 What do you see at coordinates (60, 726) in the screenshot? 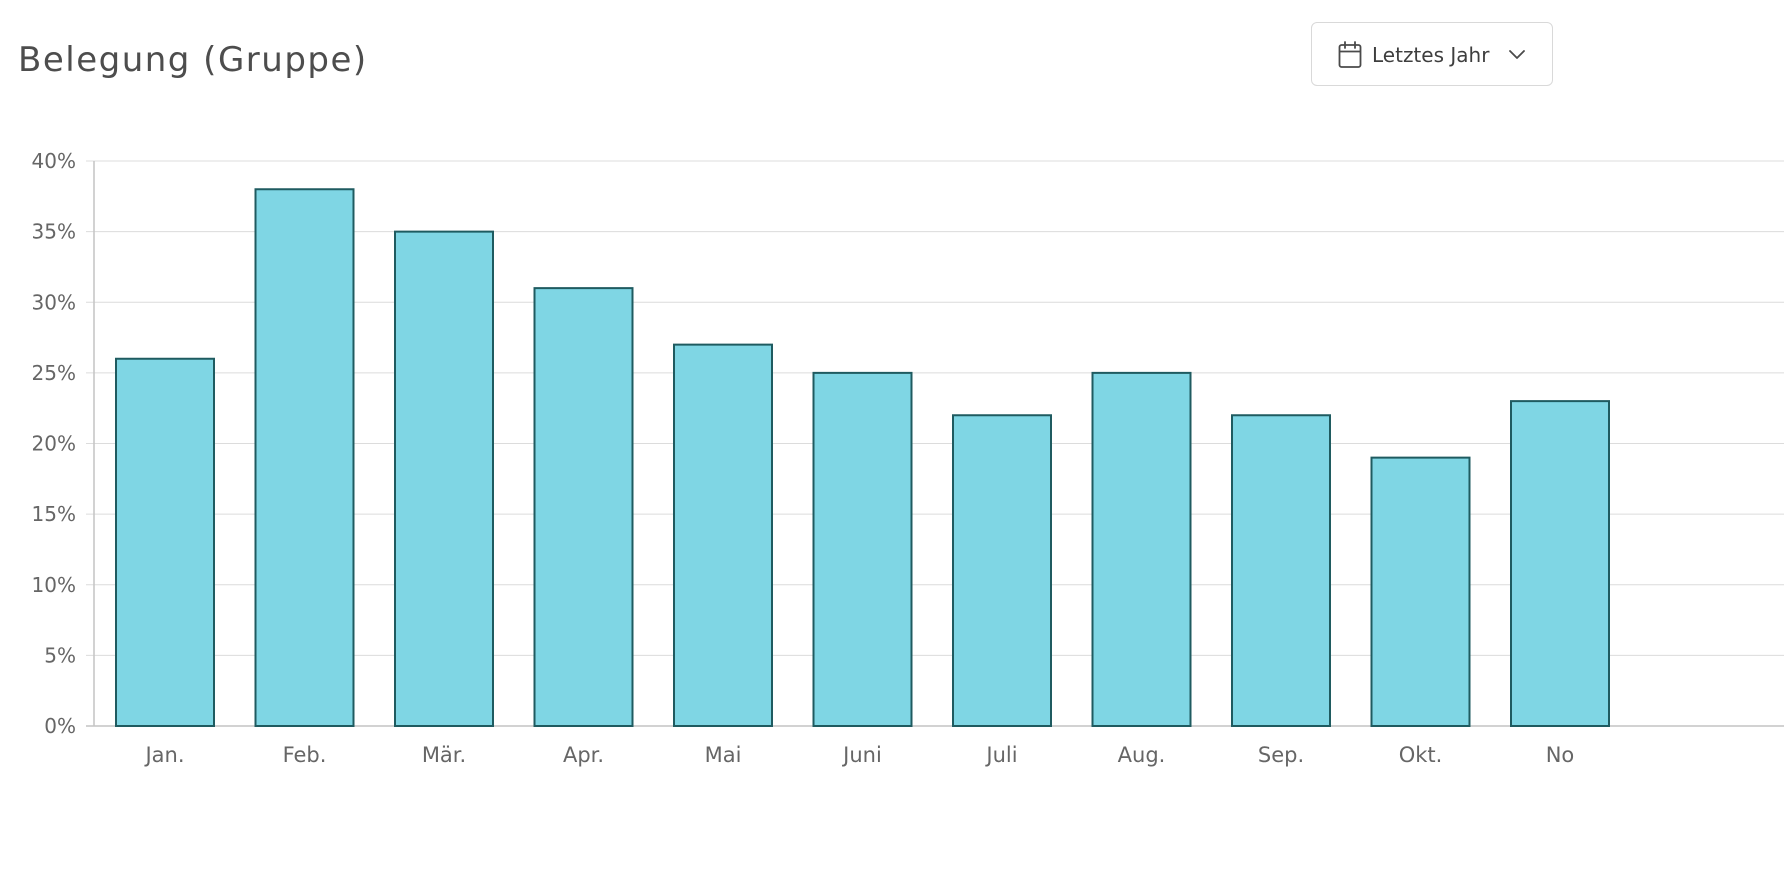
I see `y-tick-label: 0%` at bounding box center [60, 726].